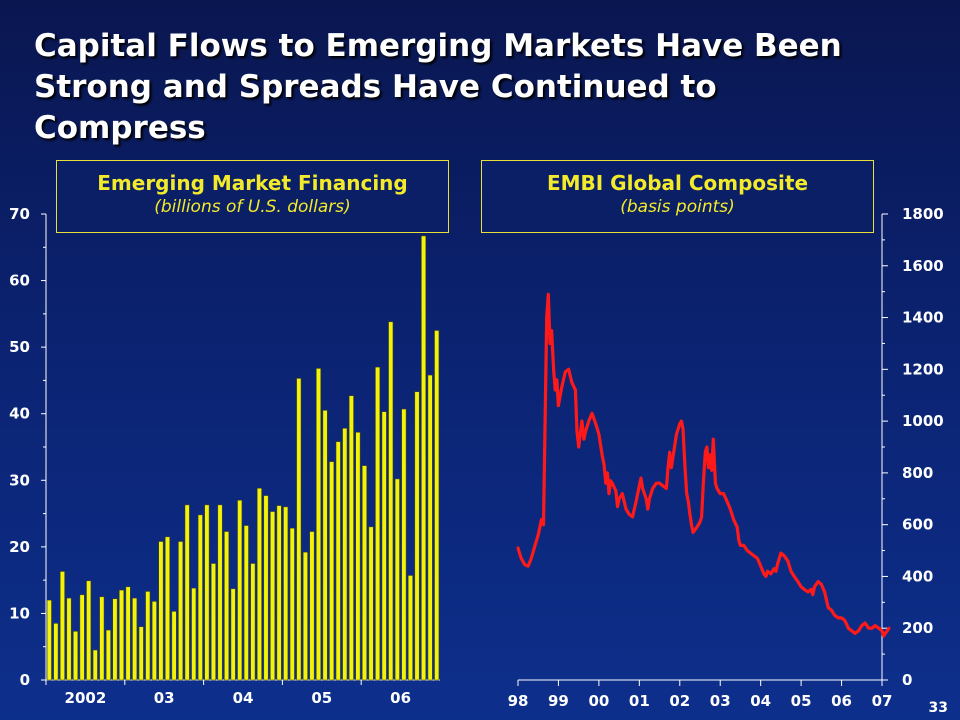 The height and width of the screenshot is (720, 960). What do you see at coordinates (252, 207) in the screenshot?
I see `financing-chart-subtitle: (billions of U.S. dollars)` at bounding box center [252, 207].